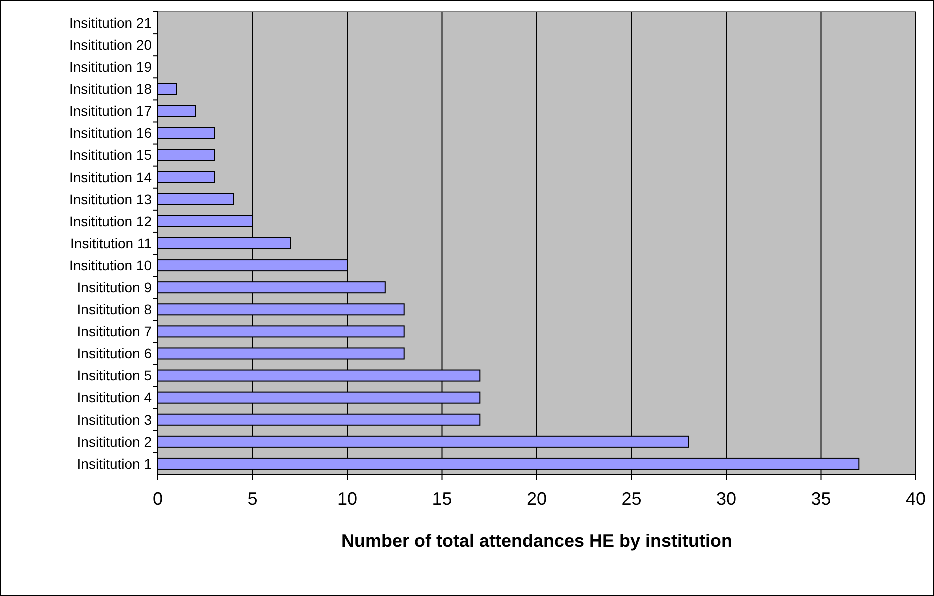  What do you see at coordinates (114, 398) in the screenshot?
I see `y-tick-label: Insititution 4` at bounding box center [114, 398].